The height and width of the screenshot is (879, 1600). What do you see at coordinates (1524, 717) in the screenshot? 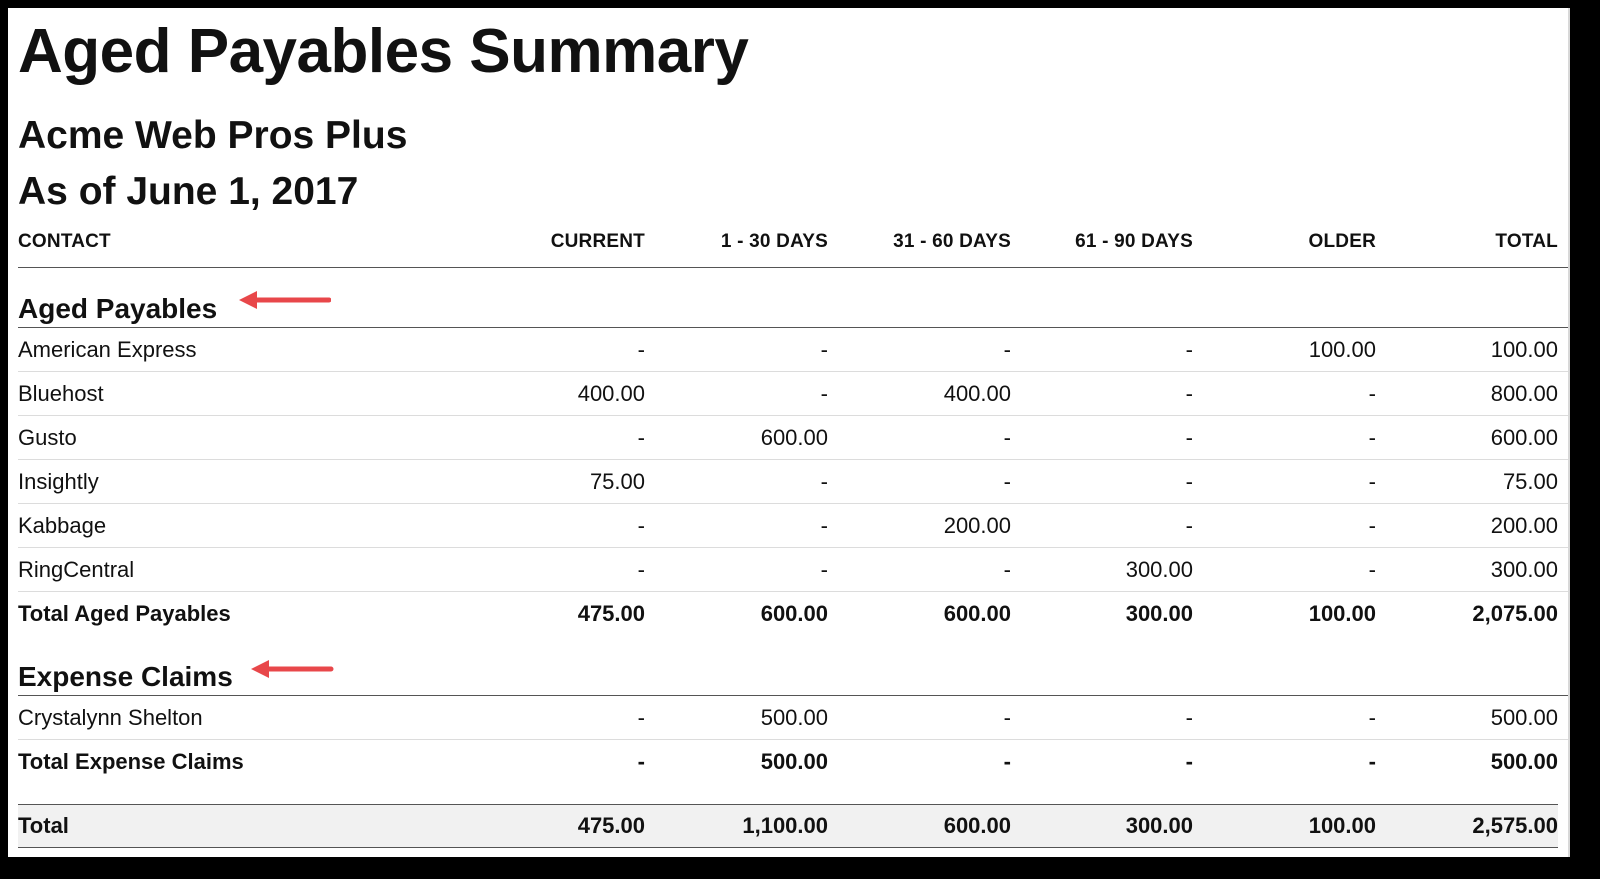
I see `total-value: 500.00` at bounding box center [1524, 717].